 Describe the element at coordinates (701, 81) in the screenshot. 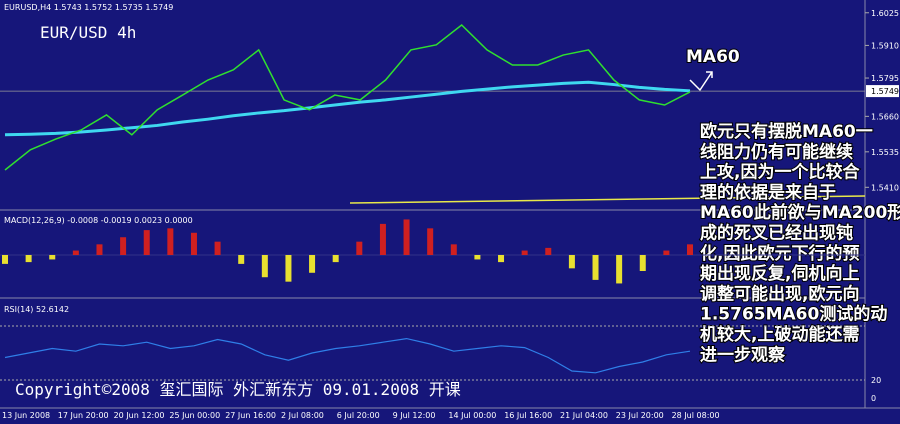

I see `arrow` at that location.